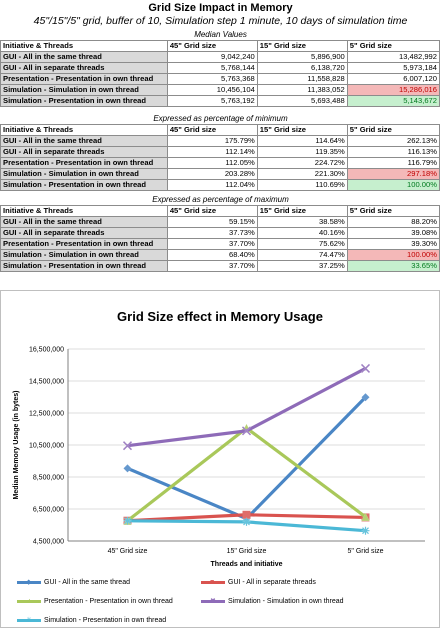  I want to click on y-tick-label: 8,500,000, so click(48, 478).